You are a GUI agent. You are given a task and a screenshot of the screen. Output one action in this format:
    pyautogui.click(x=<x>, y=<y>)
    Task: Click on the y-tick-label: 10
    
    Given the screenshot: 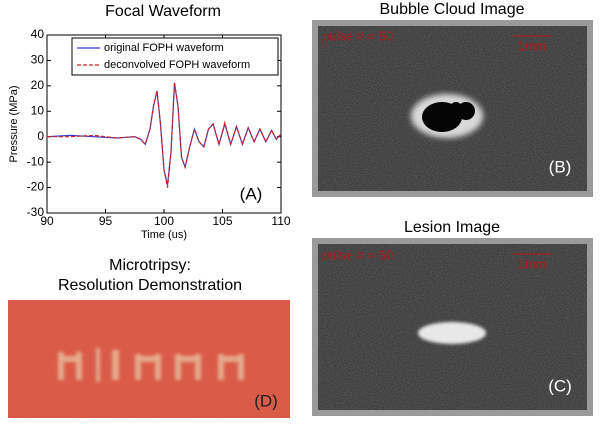 What is the action you would take?
    pyautogui.click(x=38, y=110)
    